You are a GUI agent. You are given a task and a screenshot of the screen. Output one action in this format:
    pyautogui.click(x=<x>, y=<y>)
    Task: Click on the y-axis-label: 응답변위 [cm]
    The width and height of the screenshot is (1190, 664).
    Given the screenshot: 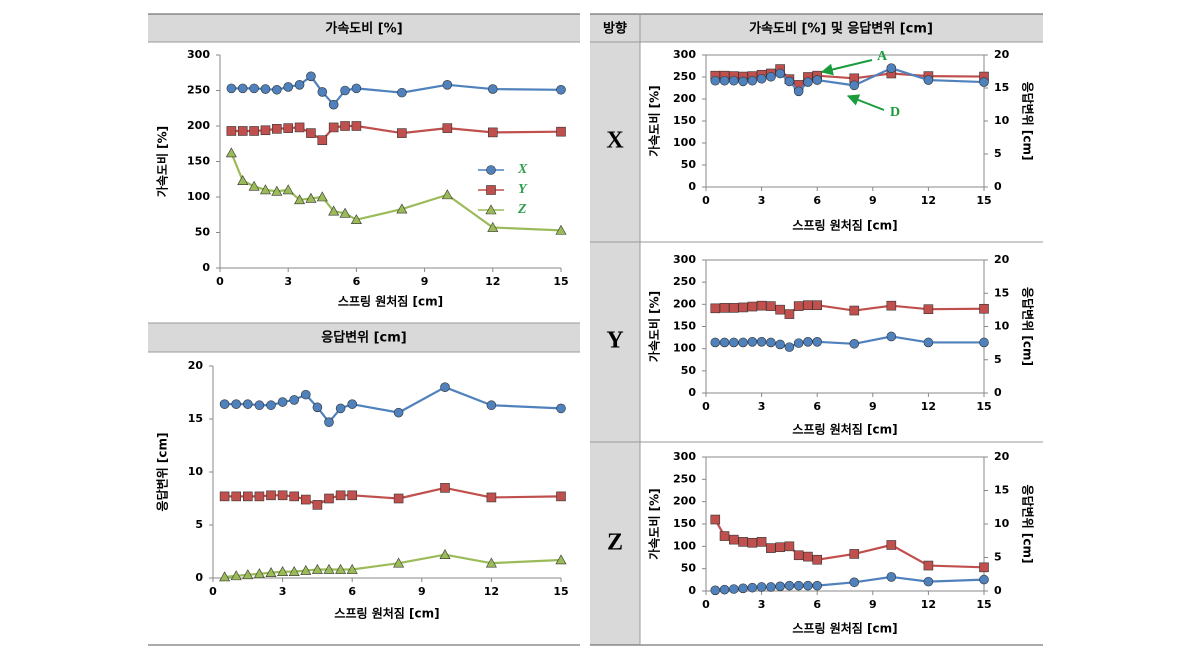 What is the action you would take?
    pyautogui.click(x=162, y=472)
    